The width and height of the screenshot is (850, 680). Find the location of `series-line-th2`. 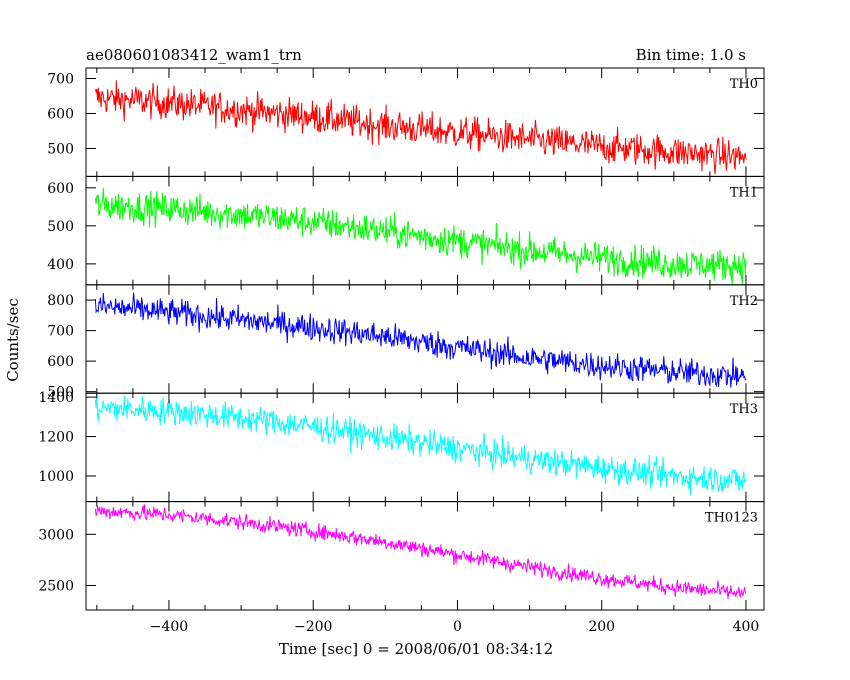

series-line-th2 is located at coordinates (420, 340).